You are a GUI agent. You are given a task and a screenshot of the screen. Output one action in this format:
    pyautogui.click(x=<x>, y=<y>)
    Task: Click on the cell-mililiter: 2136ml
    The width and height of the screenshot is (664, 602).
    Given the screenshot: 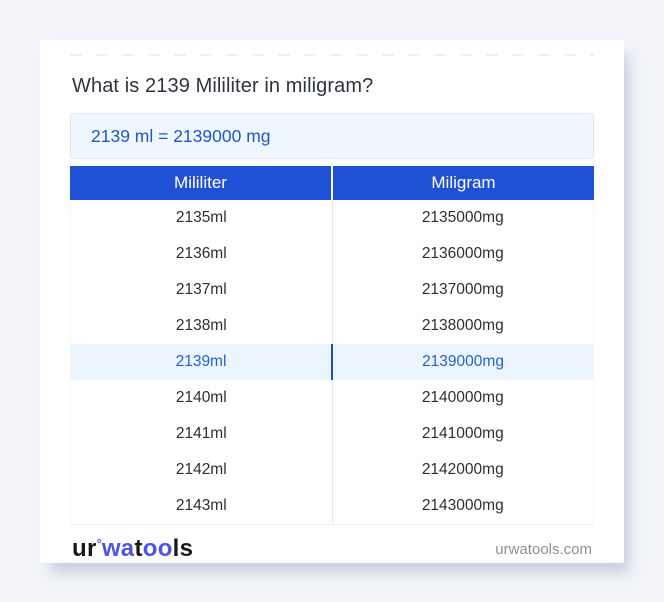 What is the action you would take?
    pyautogui.click(x=202, y=254)
    